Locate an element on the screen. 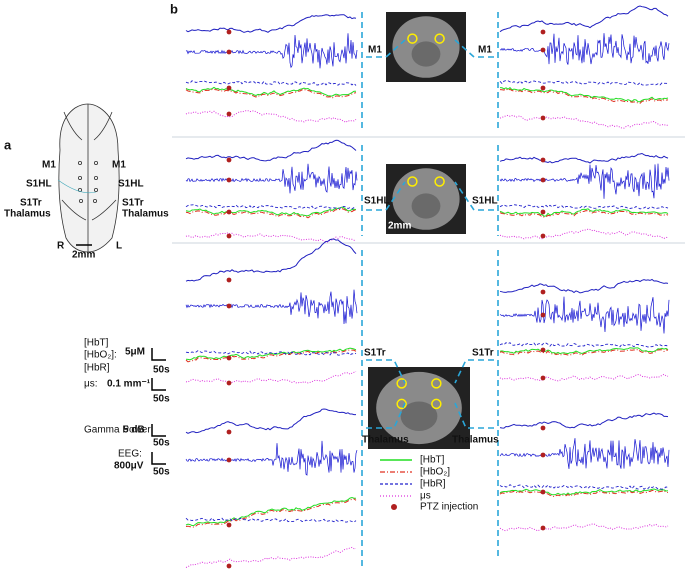 This screenshot has height=582, width=685. panel-label: a is located at coordinates (8, 144).